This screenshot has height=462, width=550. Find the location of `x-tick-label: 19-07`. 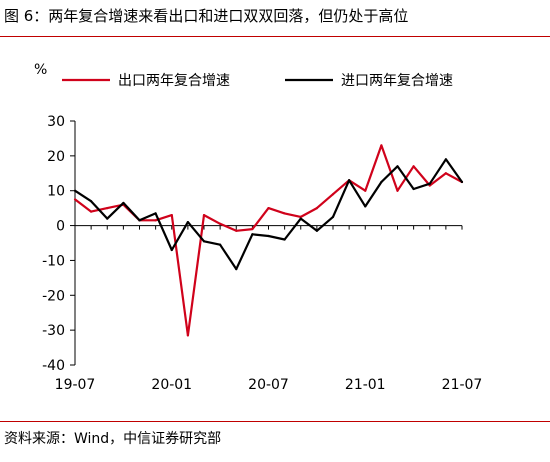

x-tick-label: 19-07 is located at coordinates (75, 385).